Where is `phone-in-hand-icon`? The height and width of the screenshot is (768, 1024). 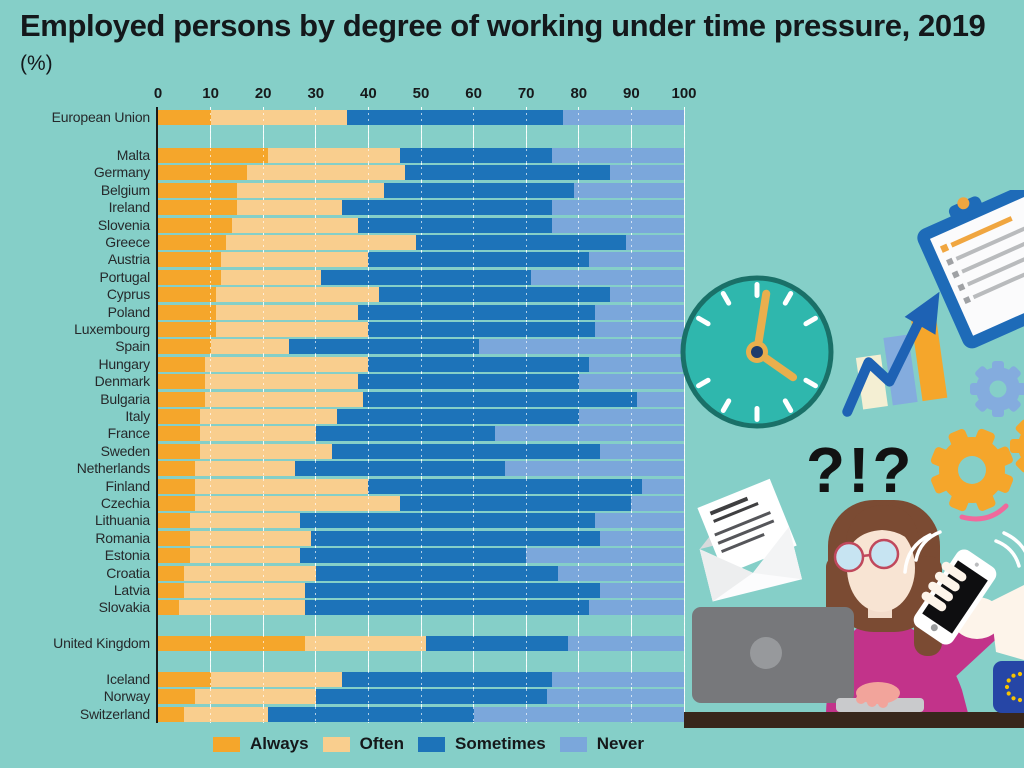
phone-in-hand-icon is located at coordinates (963, 595).